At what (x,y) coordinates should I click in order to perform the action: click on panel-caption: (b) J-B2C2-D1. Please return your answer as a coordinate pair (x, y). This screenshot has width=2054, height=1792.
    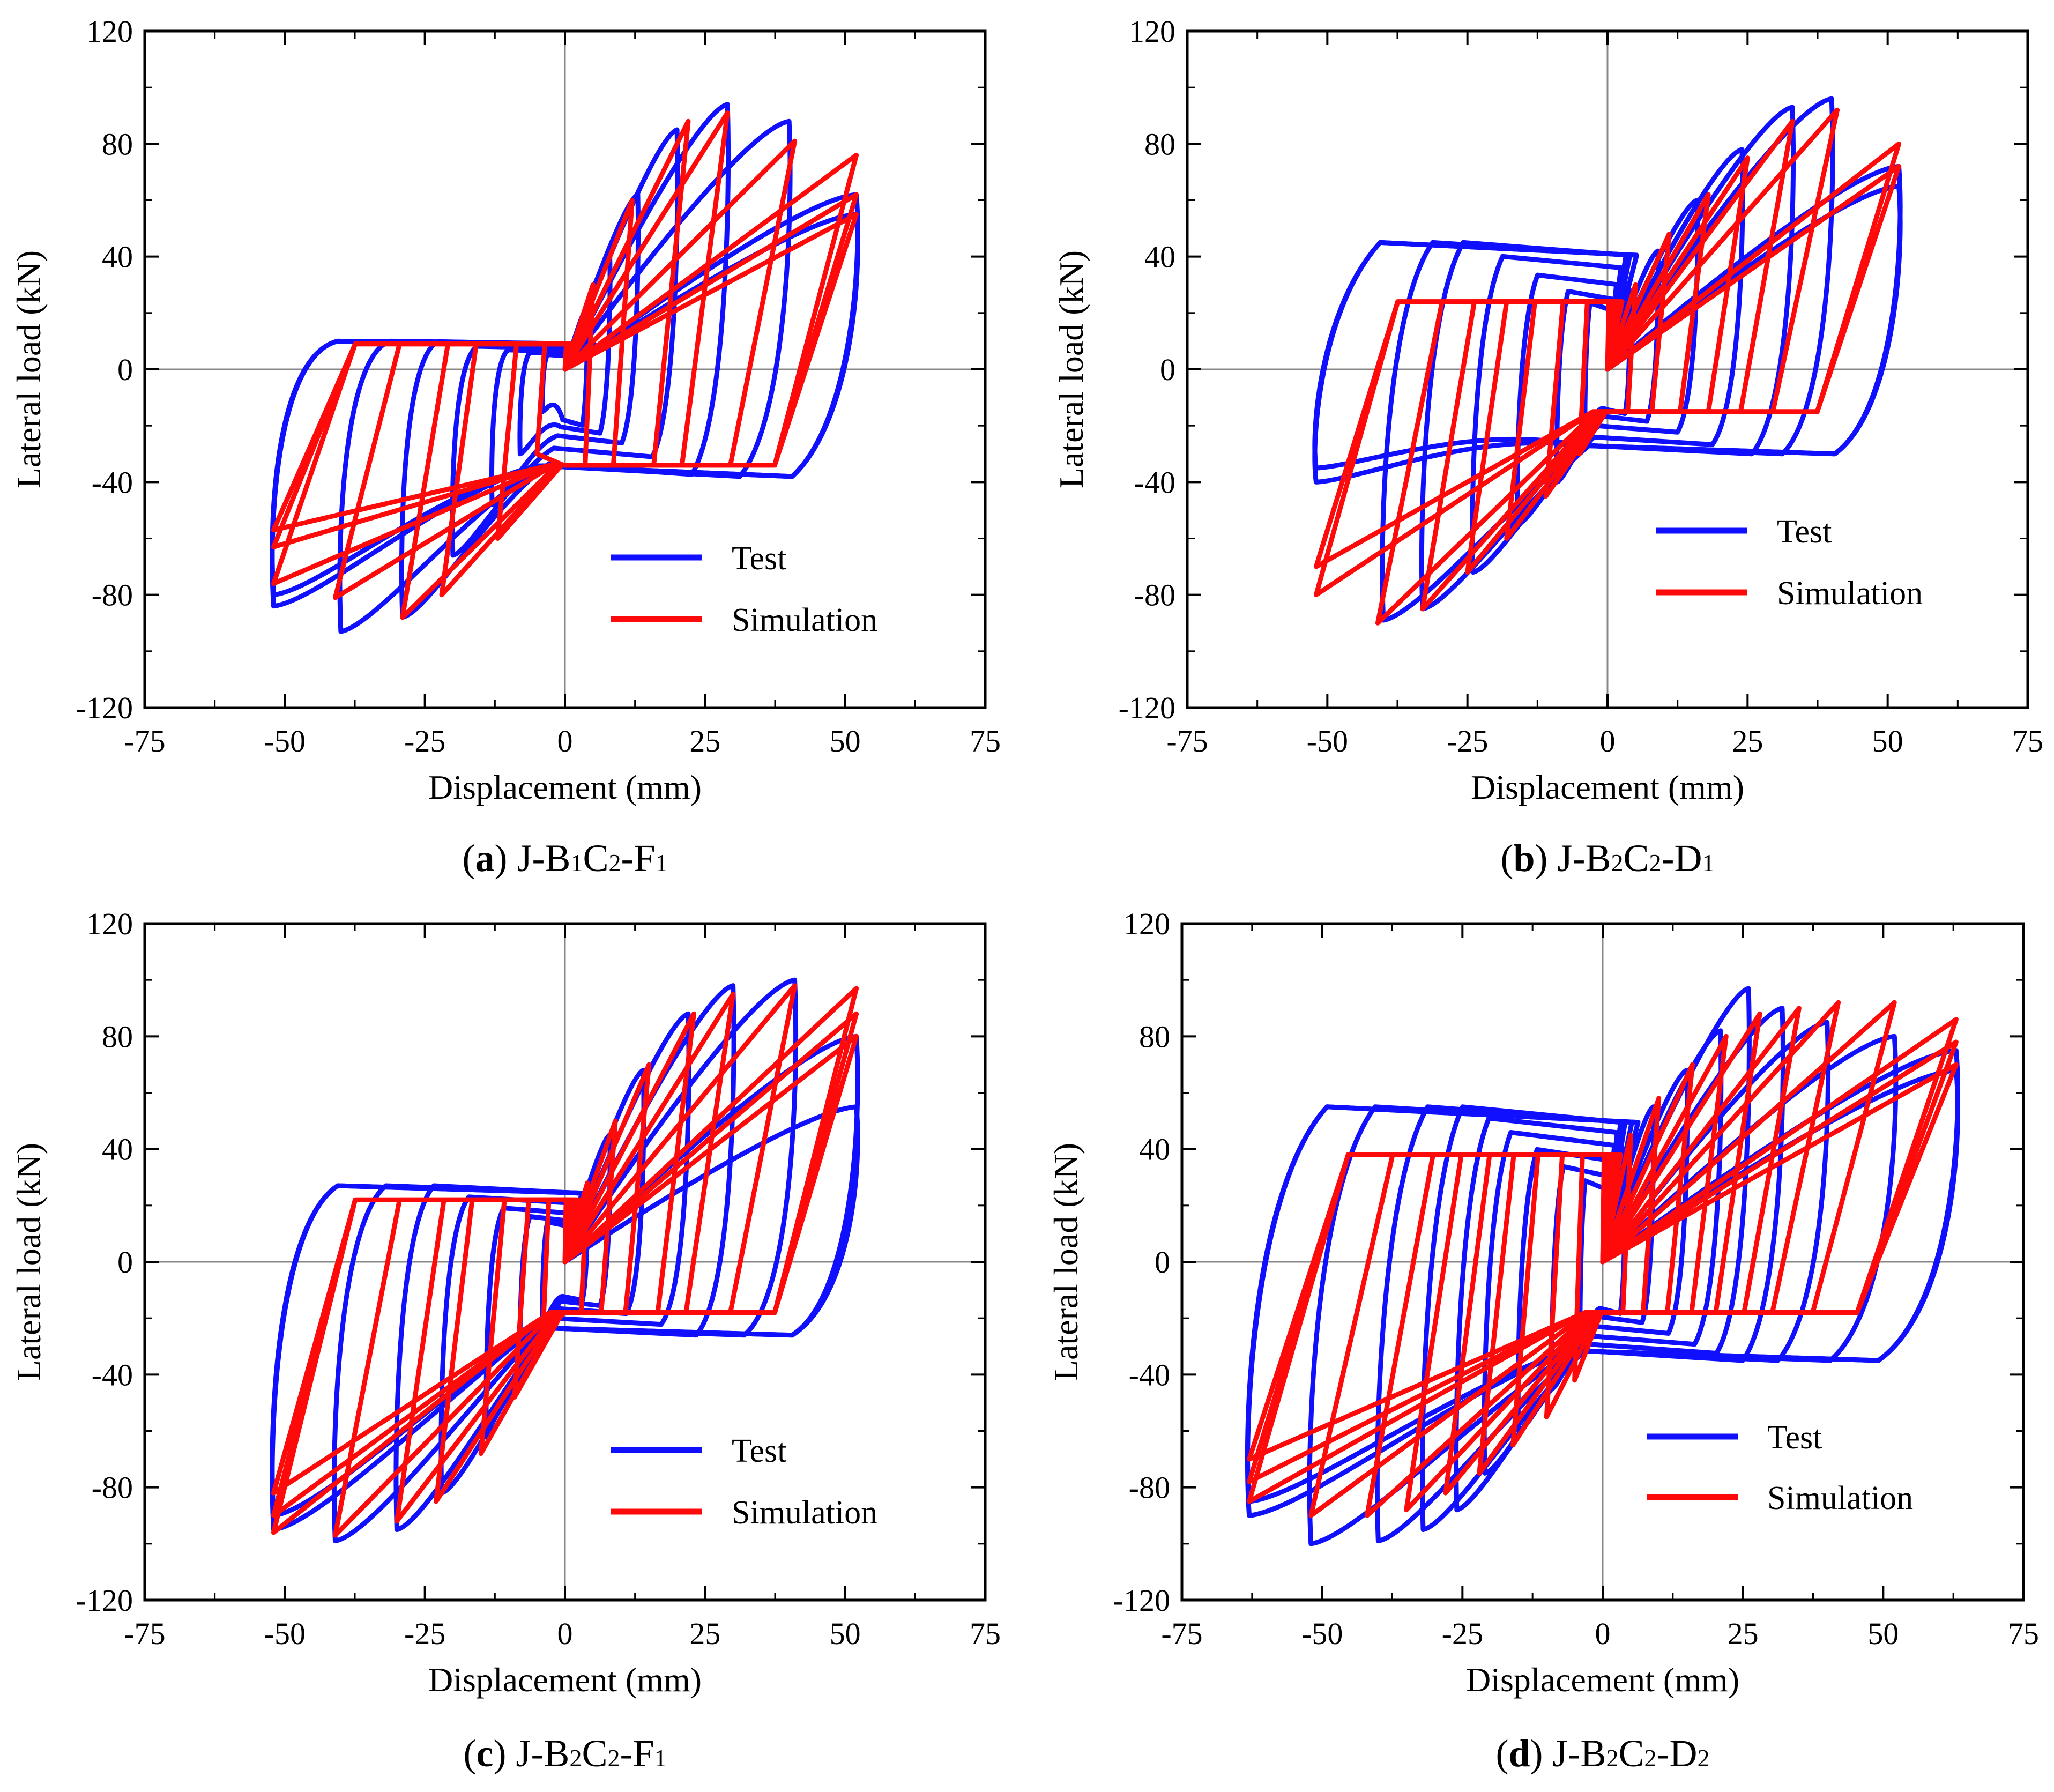
    Looking at the image, I should click on (1607, 858).